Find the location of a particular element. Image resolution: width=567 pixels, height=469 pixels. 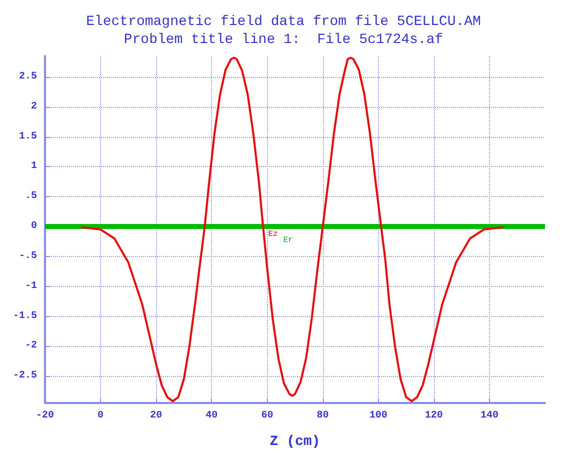

y-tick-label: 0 is located at coordinates (33, 226).